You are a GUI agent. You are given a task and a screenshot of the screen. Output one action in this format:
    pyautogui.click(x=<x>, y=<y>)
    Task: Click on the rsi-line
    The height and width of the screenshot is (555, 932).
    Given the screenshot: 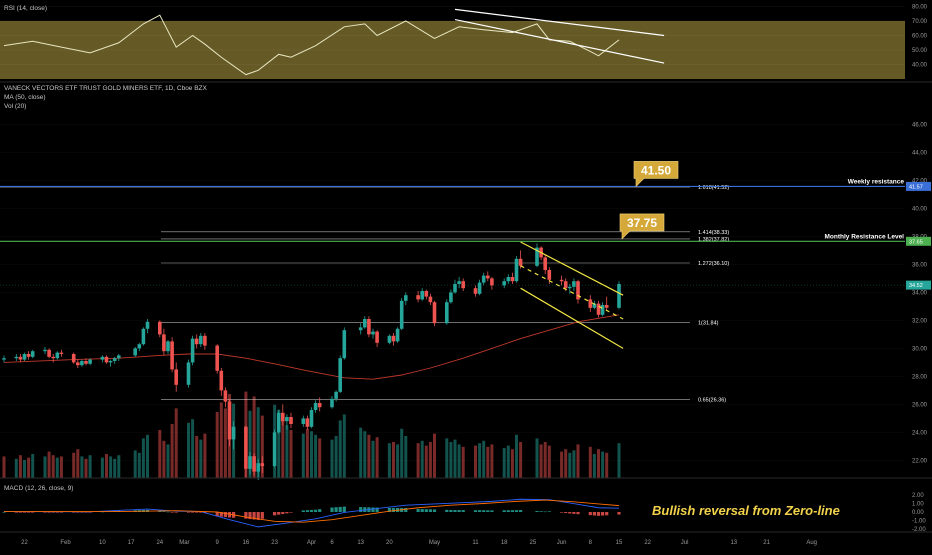 What is the action you would take?
    pyautogui.click(x=311, y=45)
    